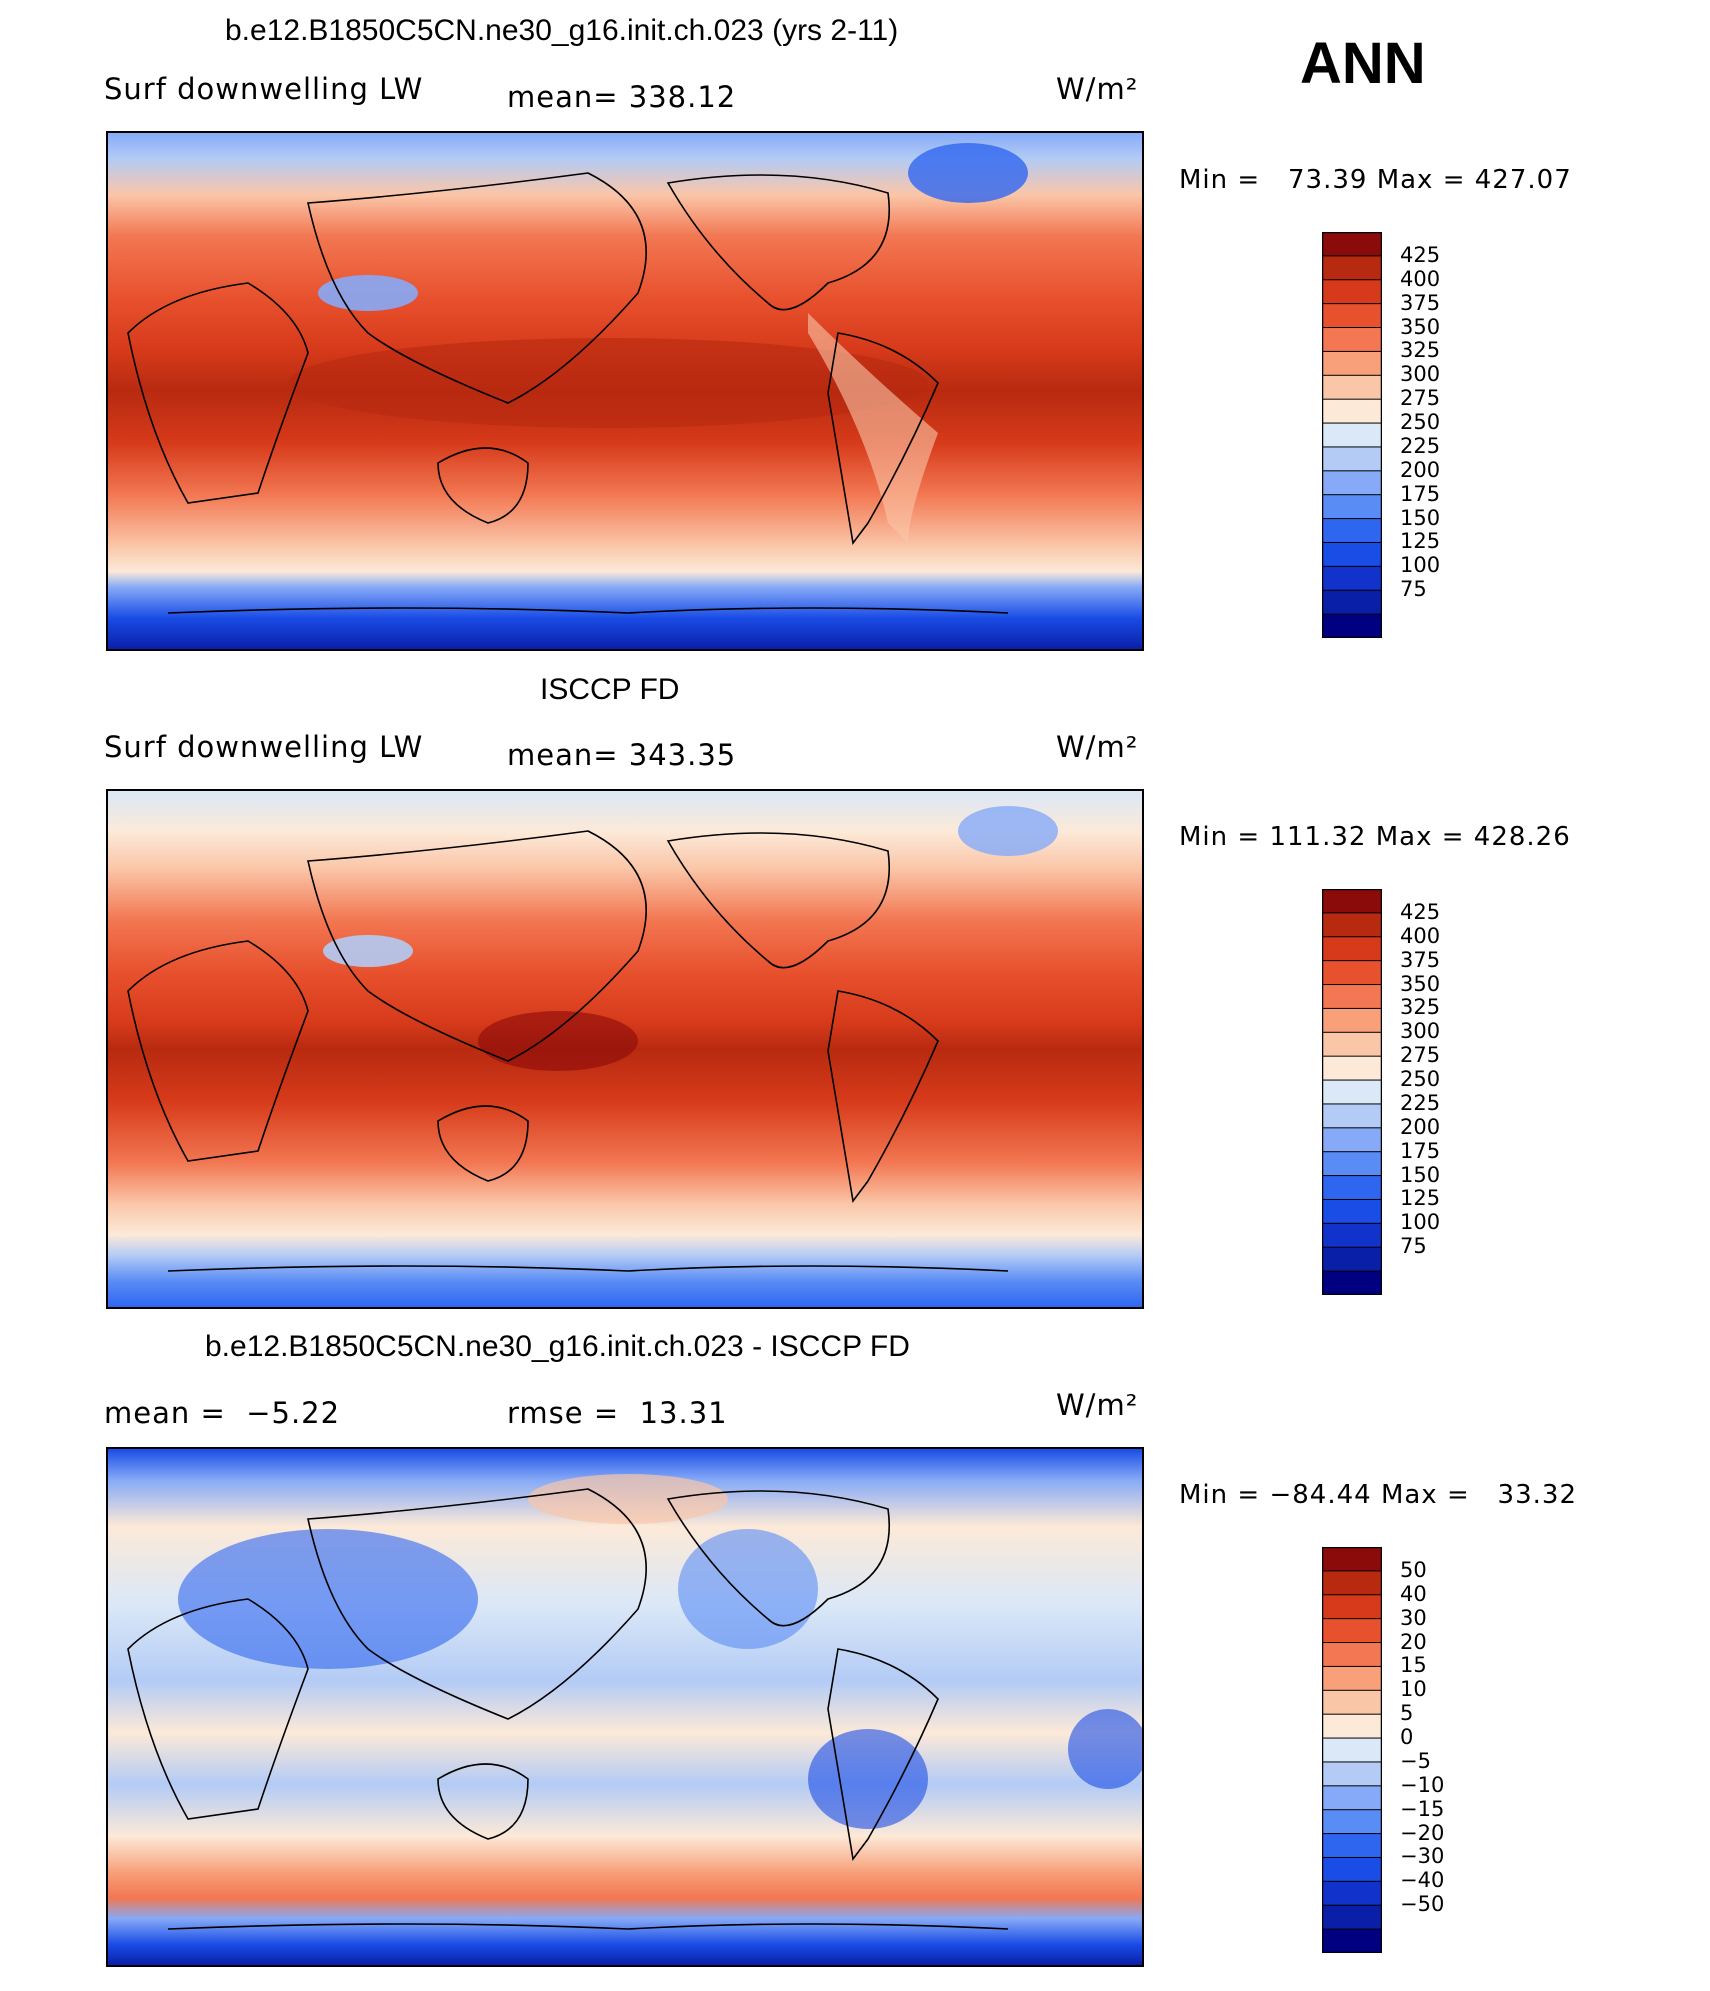 This screenshot has height=1991, width=1710. I want to click on panel1-max-value: 427.07, so click(1523, 180).